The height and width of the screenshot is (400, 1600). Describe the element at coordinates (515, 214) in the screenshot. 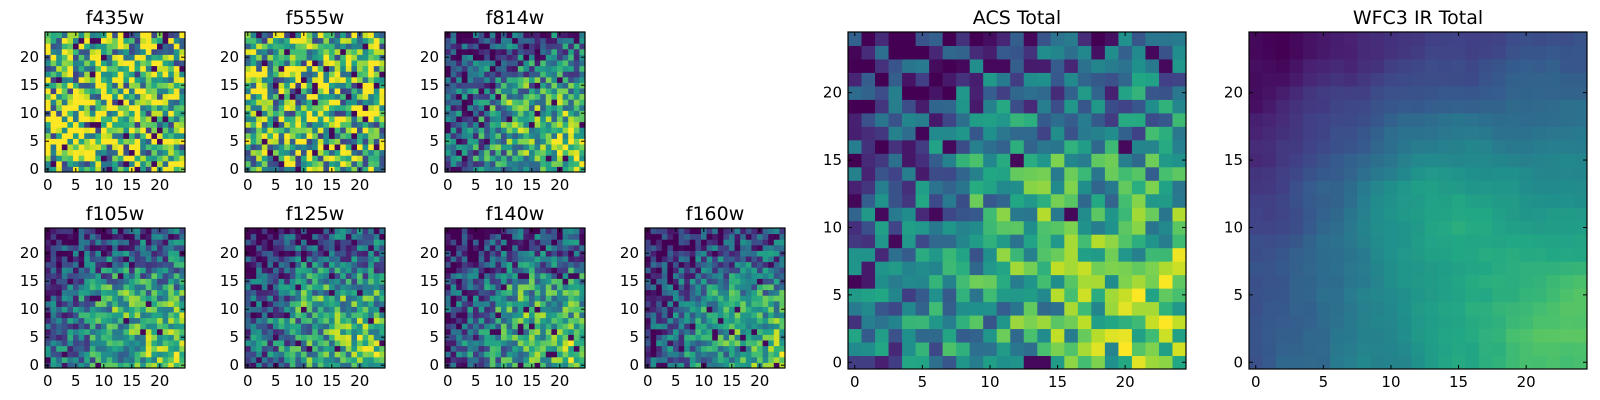

I see `panel-title: f140w` at that location.